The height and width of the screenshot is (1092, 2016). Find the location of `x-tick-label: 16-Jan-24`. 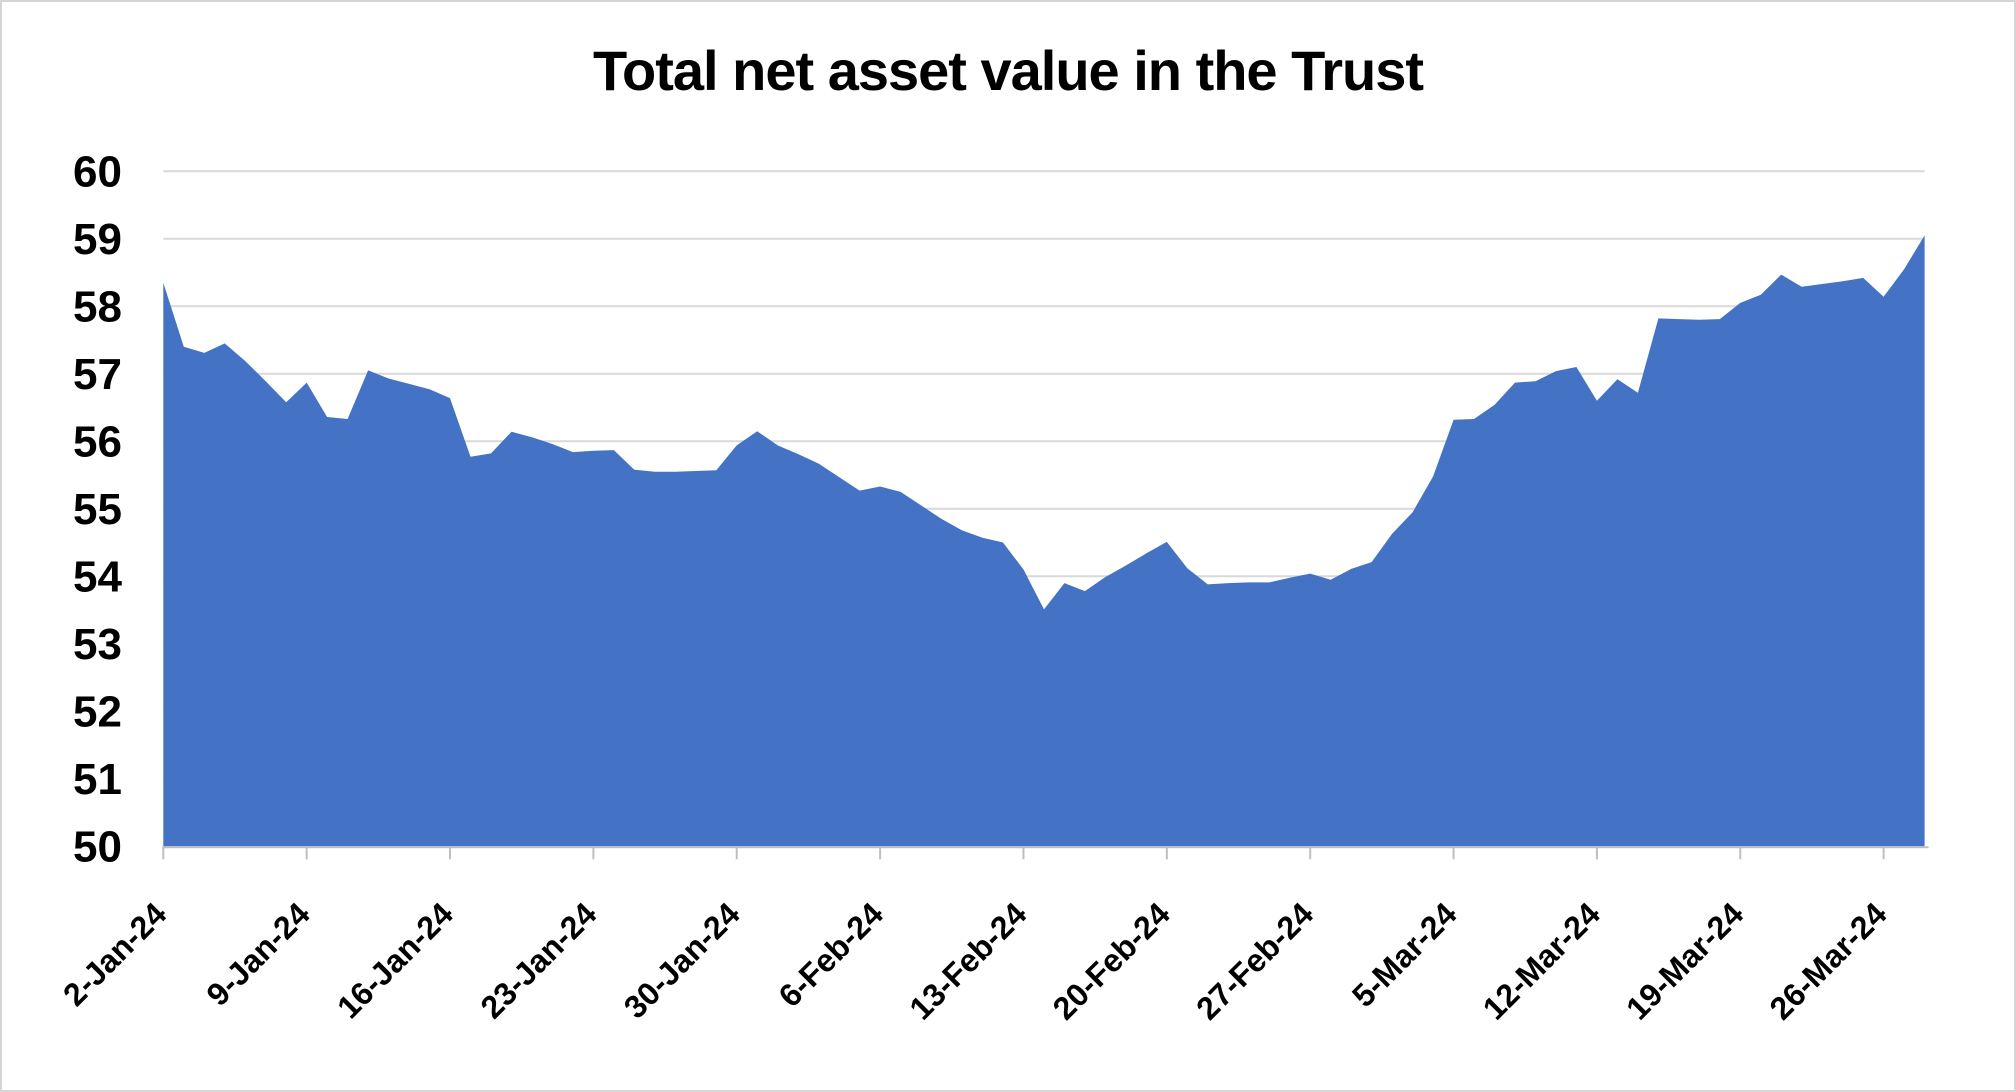

x-tick-label: 16-Jan-24 is located at coordinates (395, 960).